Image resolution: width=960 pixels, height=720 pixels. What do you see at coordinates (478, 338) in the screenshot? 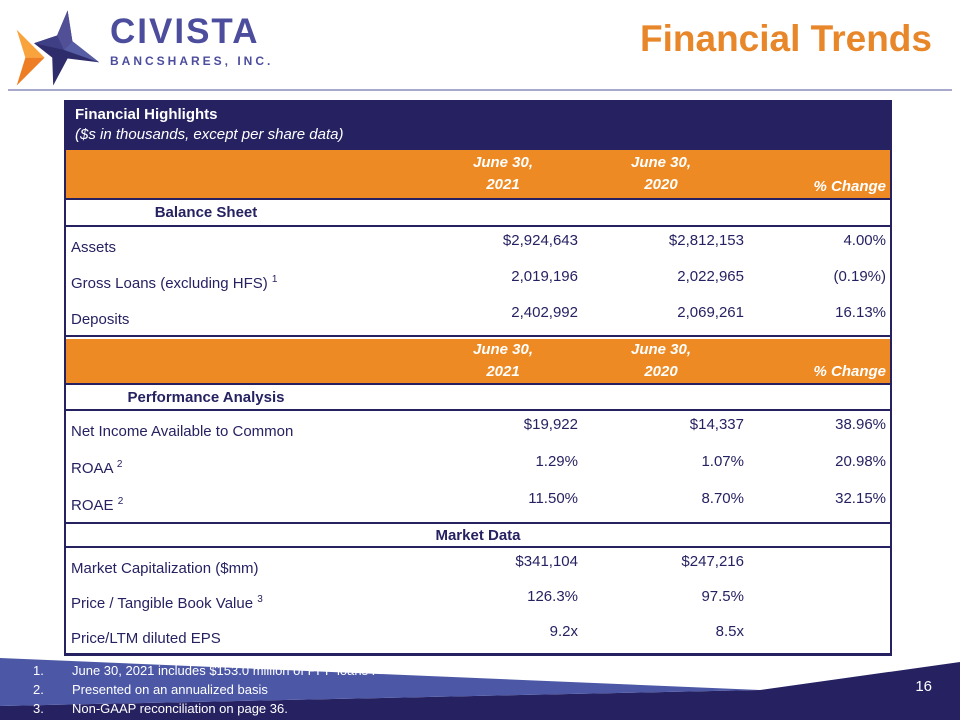
I see `divider-gap` at bounding box center [478, 338].